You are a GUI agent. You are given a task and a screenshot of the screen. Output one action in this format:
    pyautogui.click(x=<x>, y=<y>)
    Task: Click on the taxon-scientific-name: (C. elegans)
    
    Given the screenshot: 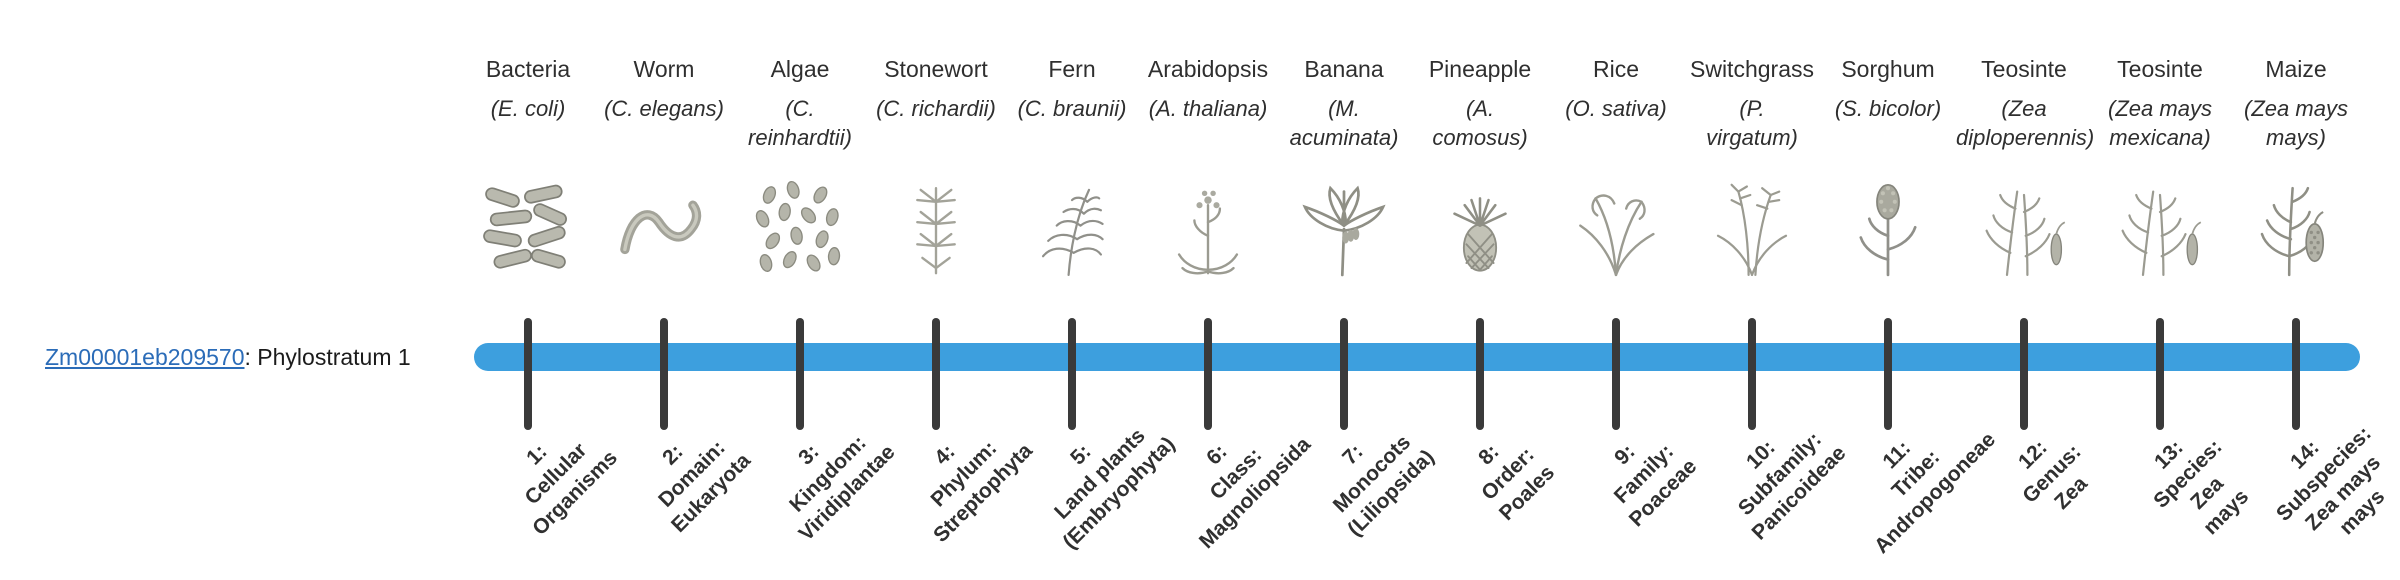 What is the action you would take?
    pyautogui.click(x=664, y=108)
    